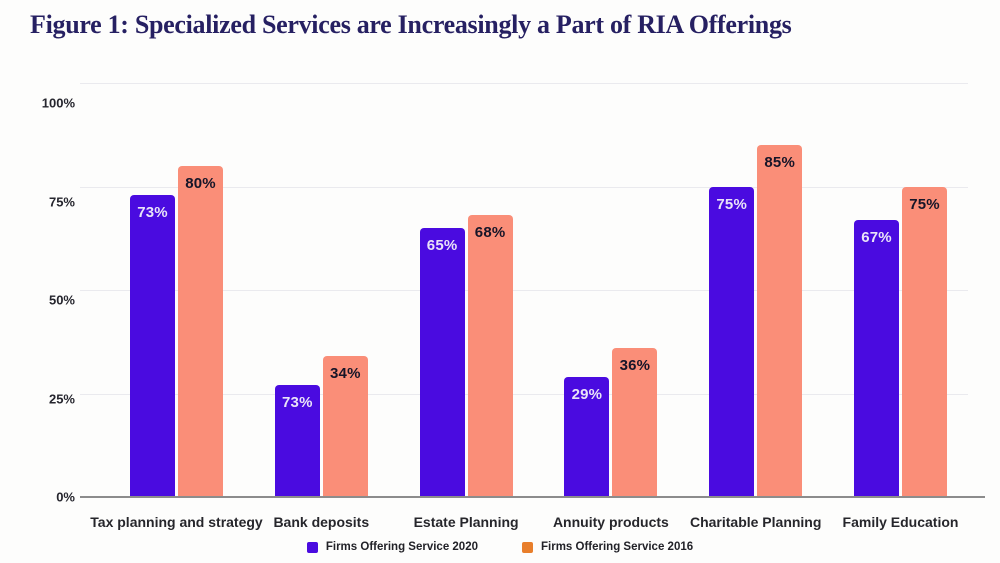 The width and height of the screenshot is (1000, 563). Describe the element at coordinates (610, 522) in the screenshot. I see `category-label: Annuity products` at that location.